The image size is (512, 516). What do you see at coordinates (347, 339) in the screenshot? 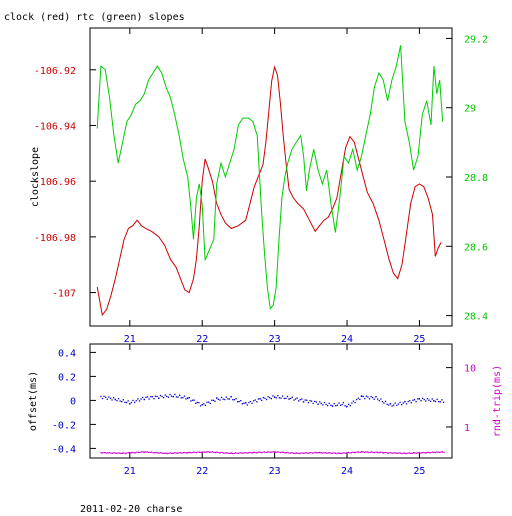
I see `x-tick-label: 24` at bounding box center [347, 339].